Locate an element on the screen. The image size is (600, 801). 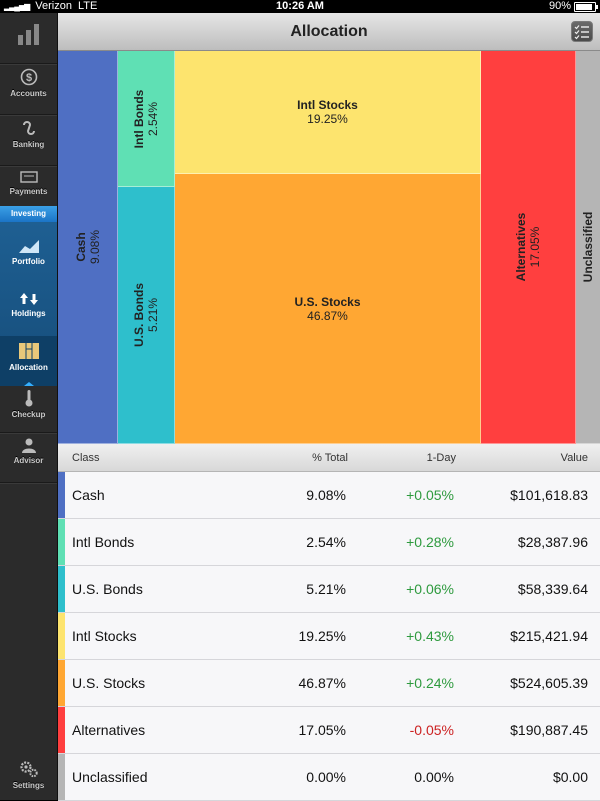
sidebar-item-settings: Settings is located at coordinates (28, 778).